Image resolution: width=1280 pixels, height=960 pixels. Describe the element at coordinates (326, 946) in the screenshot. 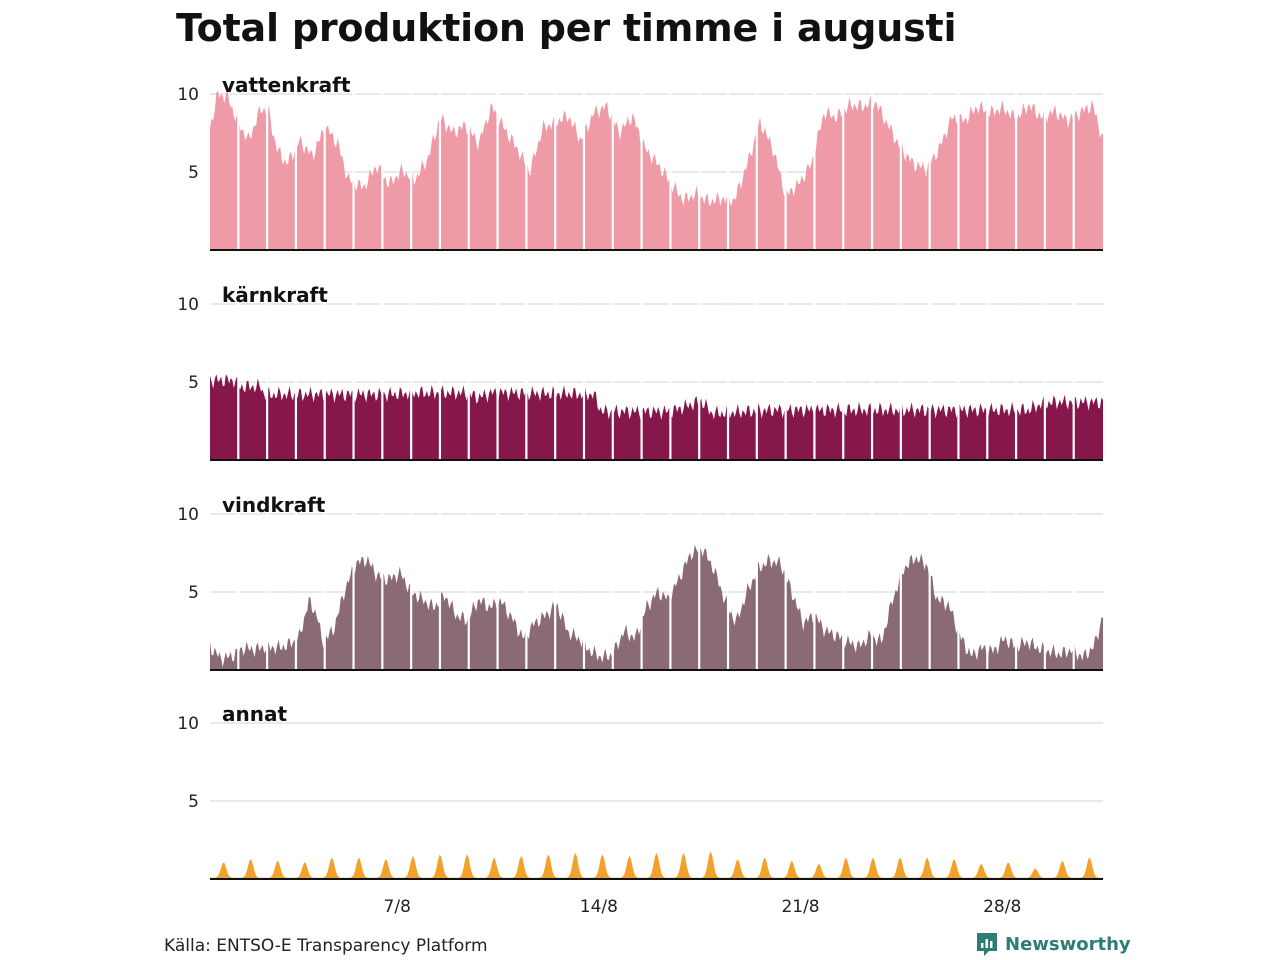

I see `source-note: Källa: ENTSO-E Transparency Platform` at that location.